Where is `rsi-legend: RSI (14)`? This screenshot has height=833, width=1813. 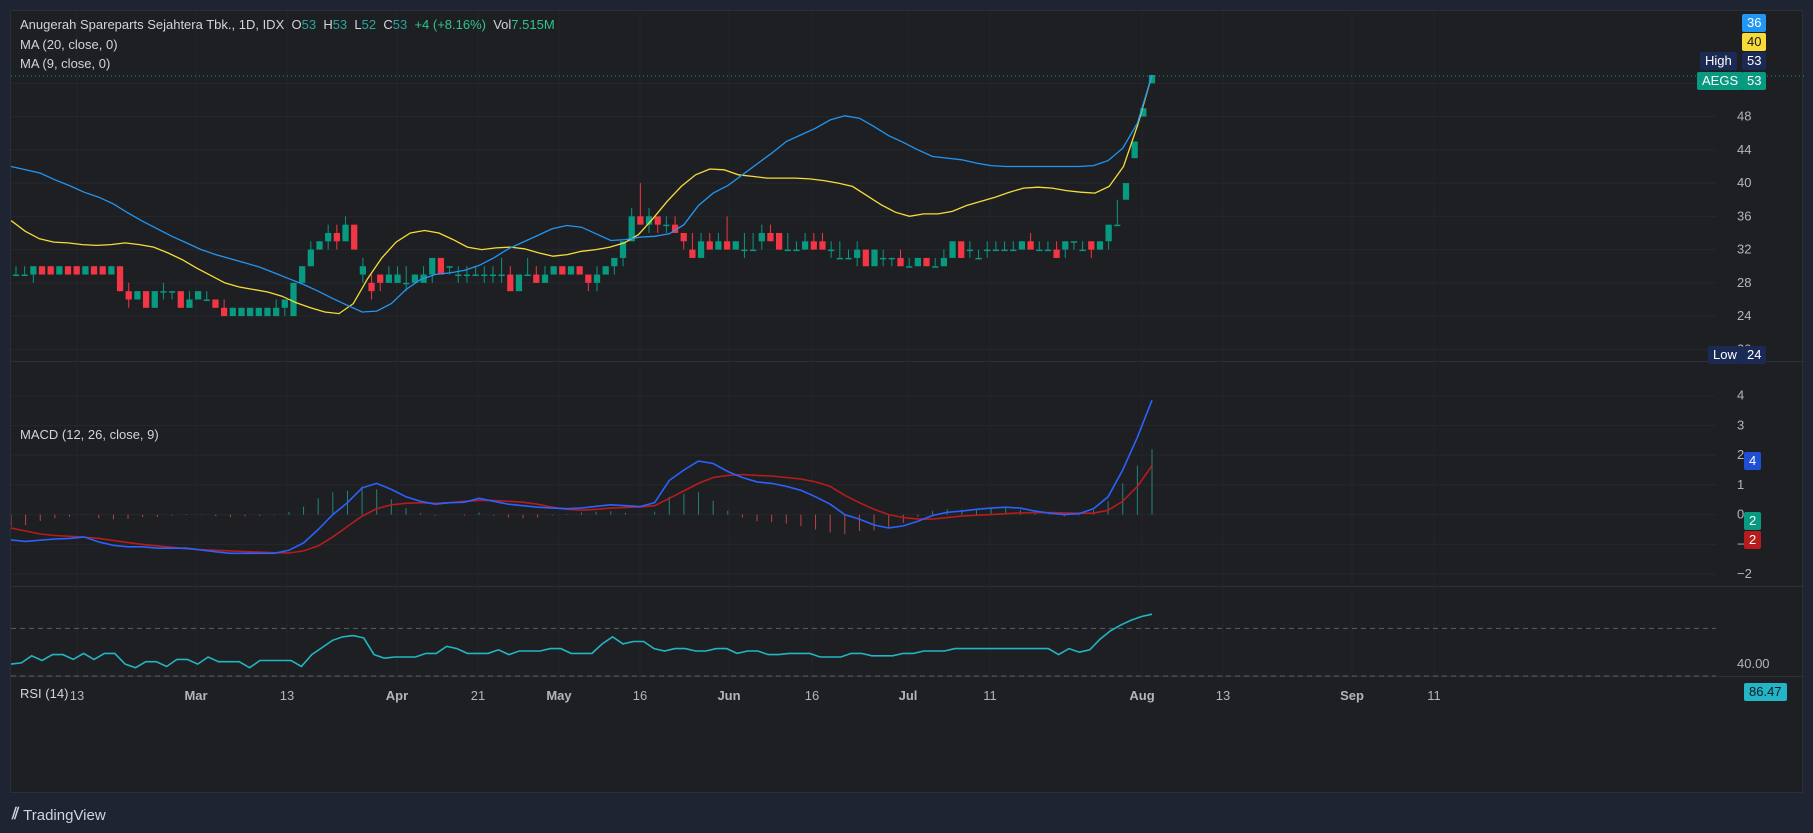 rsi-legend: RSI (14) is located at coordinates (44, 693).